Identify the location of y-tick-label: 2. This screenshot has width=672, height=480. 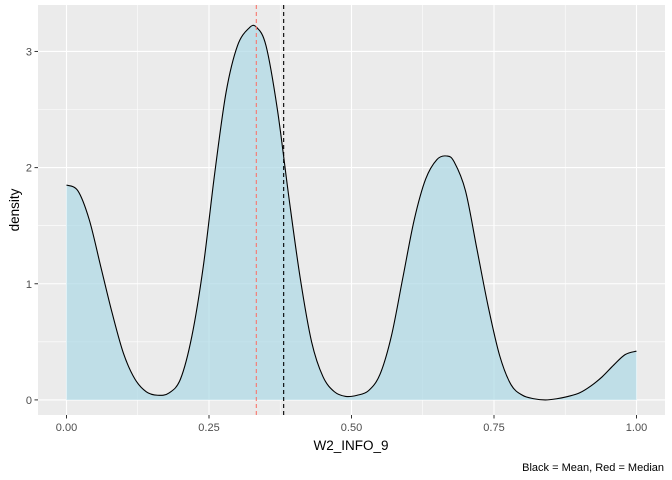
(29, 169).